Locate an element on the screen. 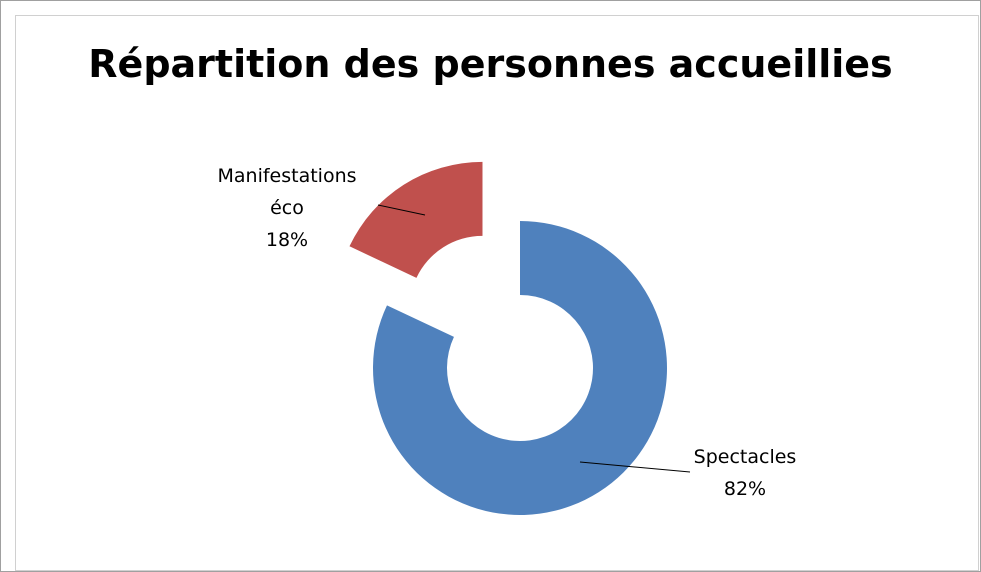 This screenshot has height=572, width=981. donut-slice is located at coordinates (416, 219).